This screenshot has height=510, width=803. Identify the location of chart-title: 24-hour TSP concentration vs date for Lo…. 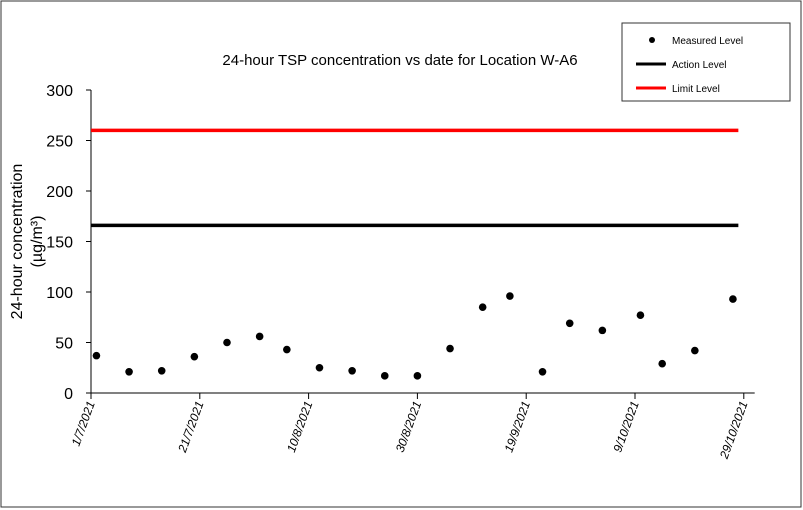
(399, 60).